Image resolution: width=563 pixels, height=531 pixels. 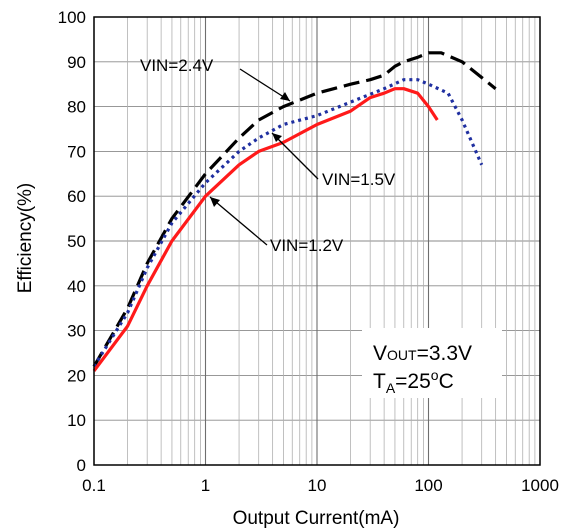 I want to click on x-tick-label: 0.1, so click(x=94, y=485).